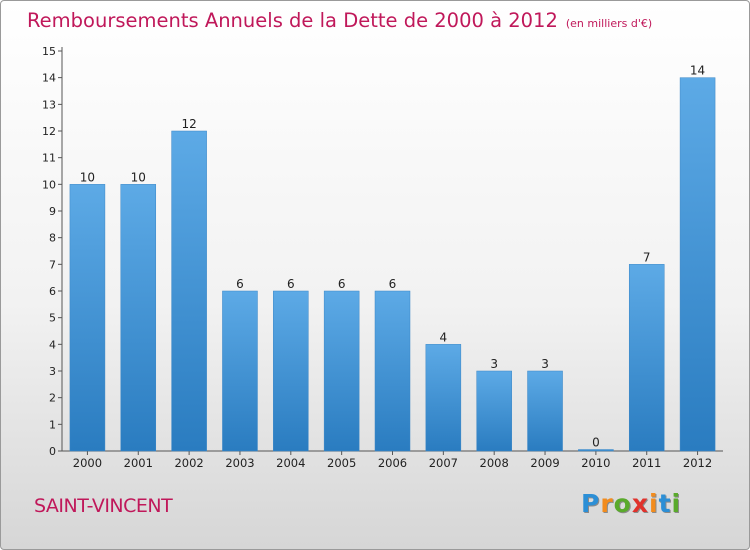 Image resolution: width=750 pixels, height=550 pixels. What do you see at coordinates (443, 398) in the screenshot?
I see `bar-2007` at bounding box center [443, 398].